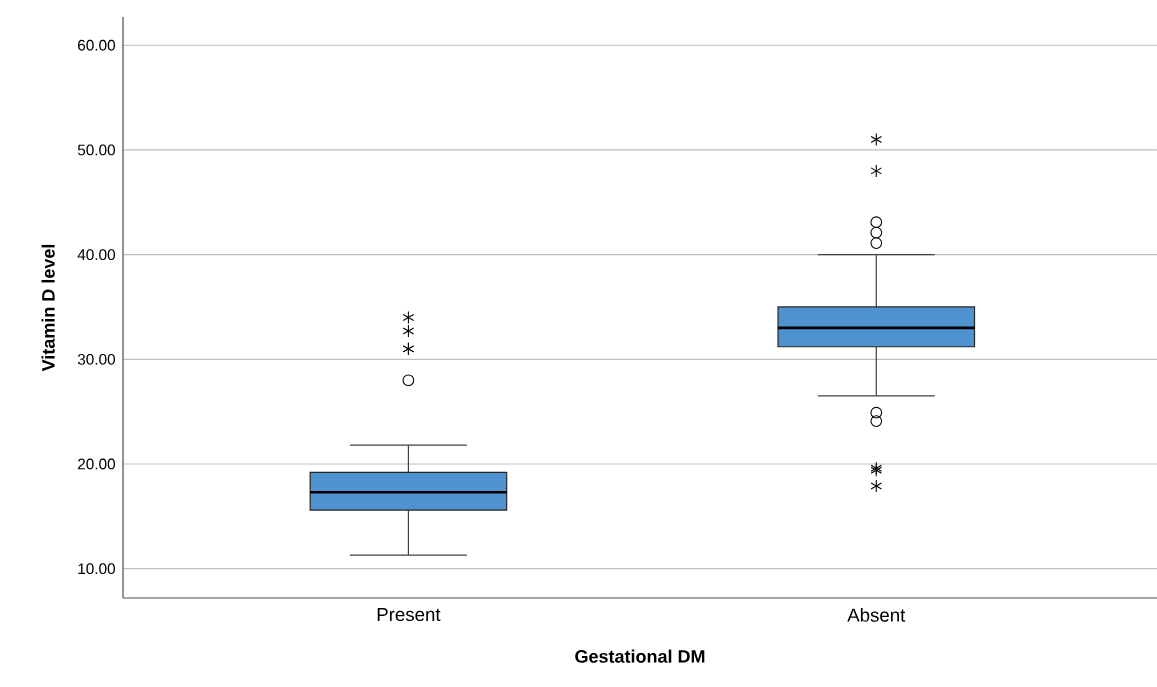 This screenshot has width=1157, height=687. I want to click on y-tick-label: 40.00, so click(96, 255).